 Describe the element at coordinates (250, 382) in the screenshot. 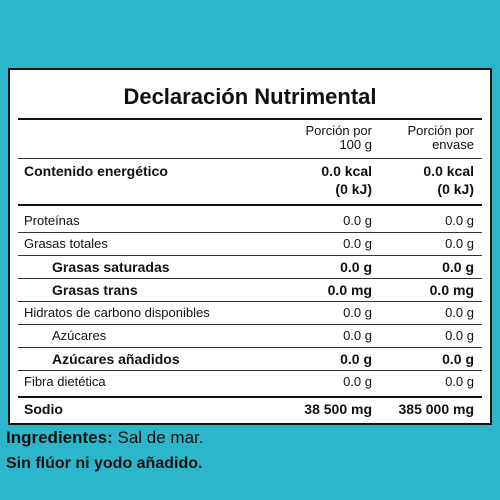

I see `nutrient-row: Fibra dietética 0.0 g 0.0 g` at that location.